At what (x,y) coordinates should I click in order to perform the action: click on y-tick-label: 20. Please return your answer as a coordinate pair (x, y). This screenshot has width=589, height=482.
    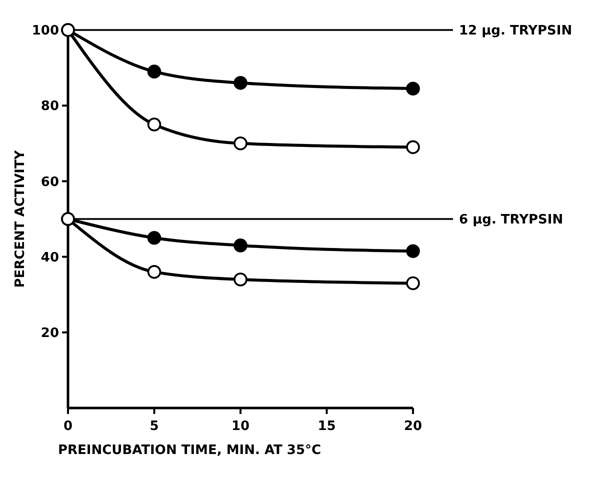
    Looking at the image, I should click on (49, 333).